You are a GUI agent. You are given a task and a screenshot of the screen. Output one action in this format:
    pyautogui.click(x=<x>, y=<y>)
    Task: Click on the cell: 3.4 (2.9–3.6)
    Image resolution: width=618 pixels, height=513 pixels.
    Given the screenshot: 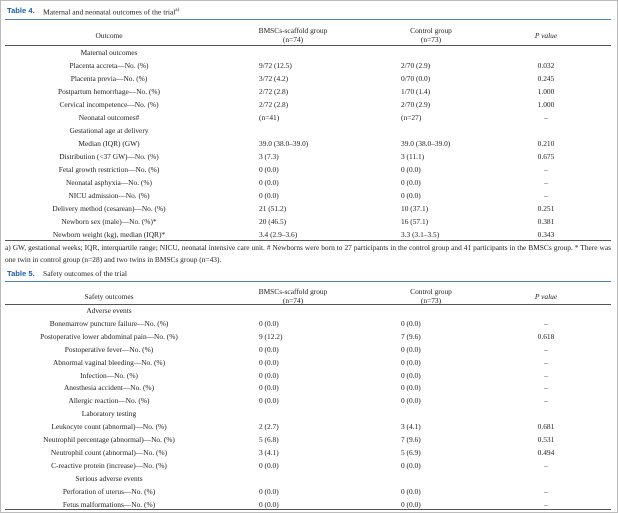 What is the action you would take?
    pyautogui.click(x=278, y=234)
    